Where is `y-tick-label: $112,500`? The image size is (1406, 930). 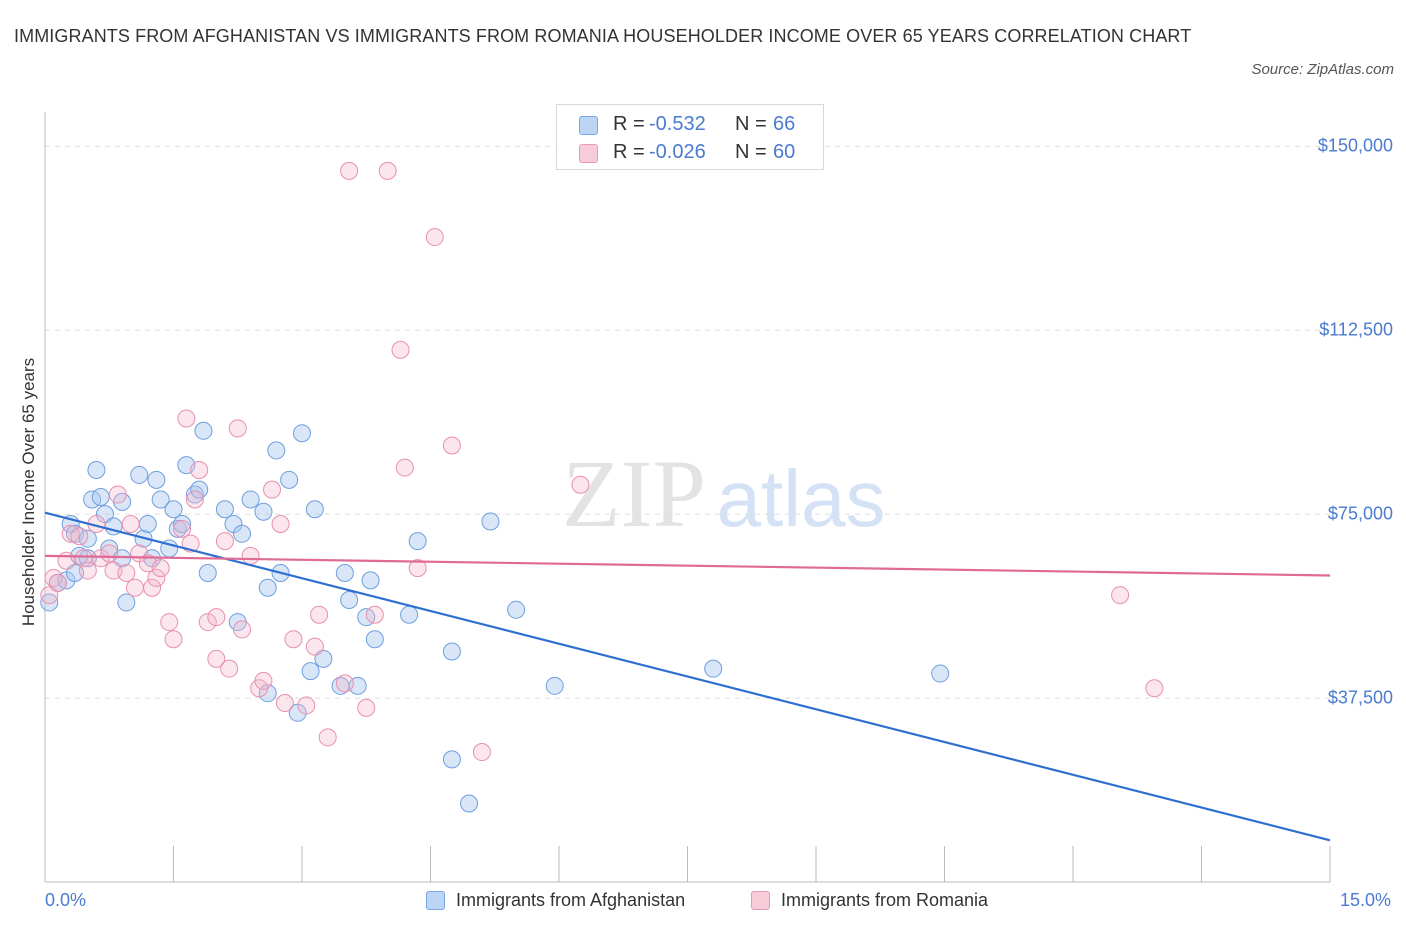 y-tick-label: $112,500 is located at coordinates (1356, 329).